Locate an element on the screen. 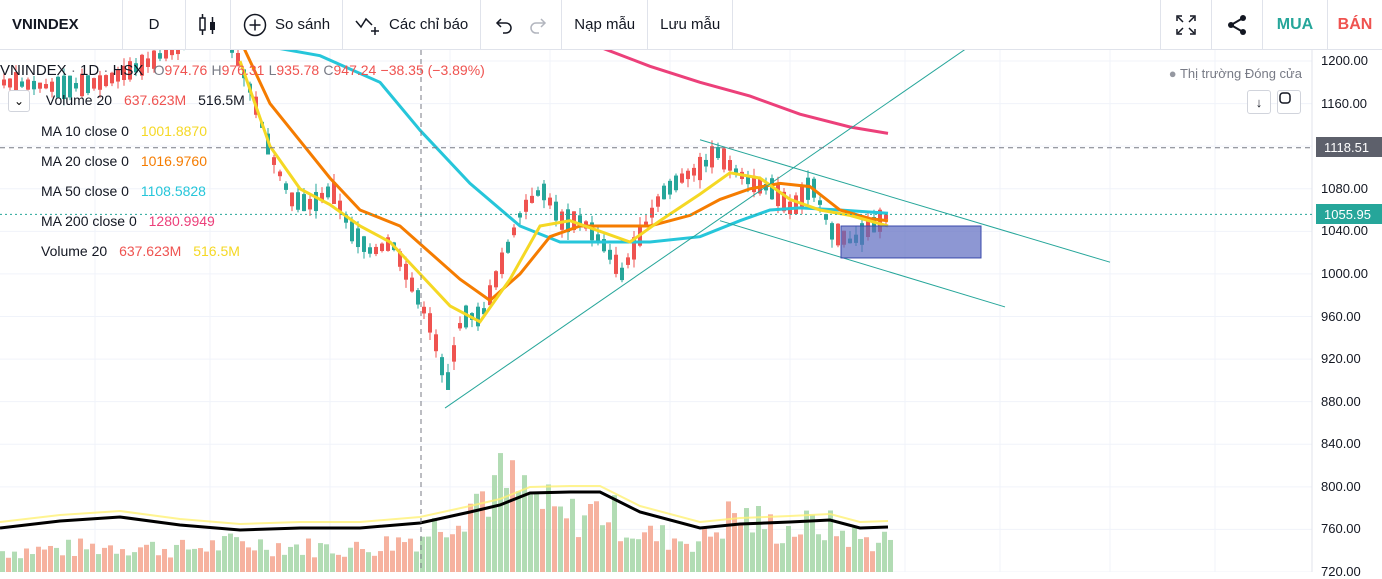  reset-chart-button is located at coordinates (1289, 102).